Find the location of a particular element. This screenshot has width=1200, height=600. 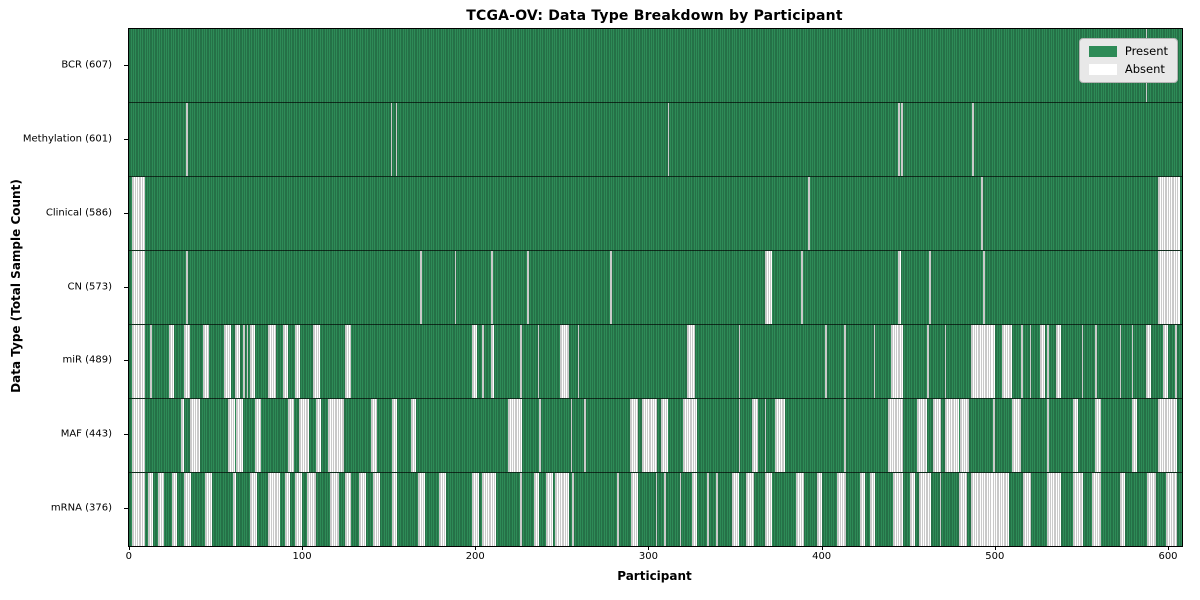

heatmap-row-Methylation is located at coordinates (655, 139).